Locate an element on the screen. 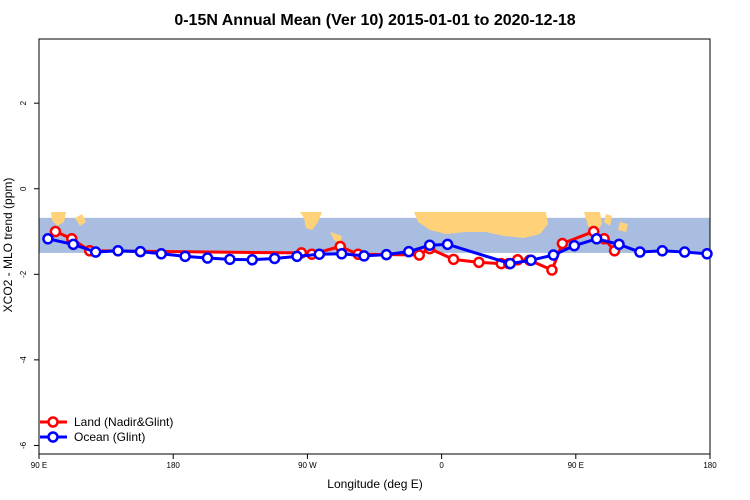 This screenshot has height=500, width=750. x-tick-label: 0 is located at coordinates (441, 465).